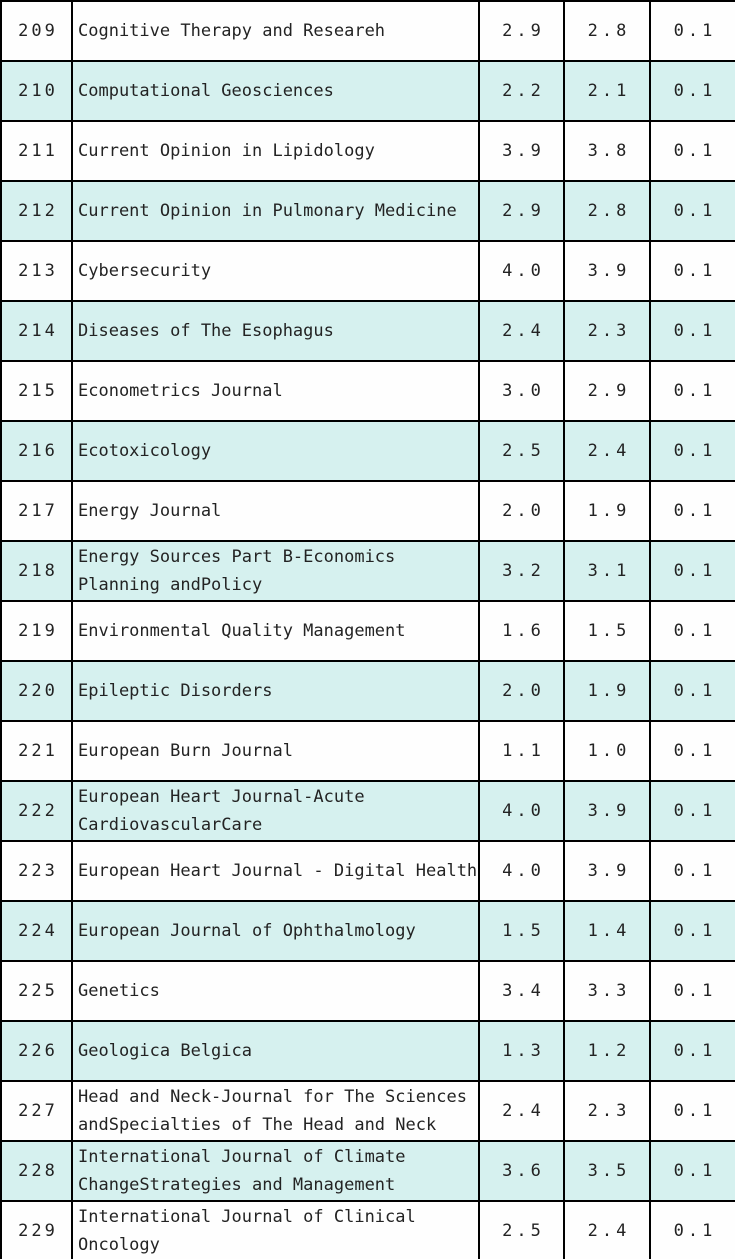 The image size is (735, 1259). Describe the element at coordinates (608, 32) in the screenshot. I see `value2-cell: 2.8` at that location.